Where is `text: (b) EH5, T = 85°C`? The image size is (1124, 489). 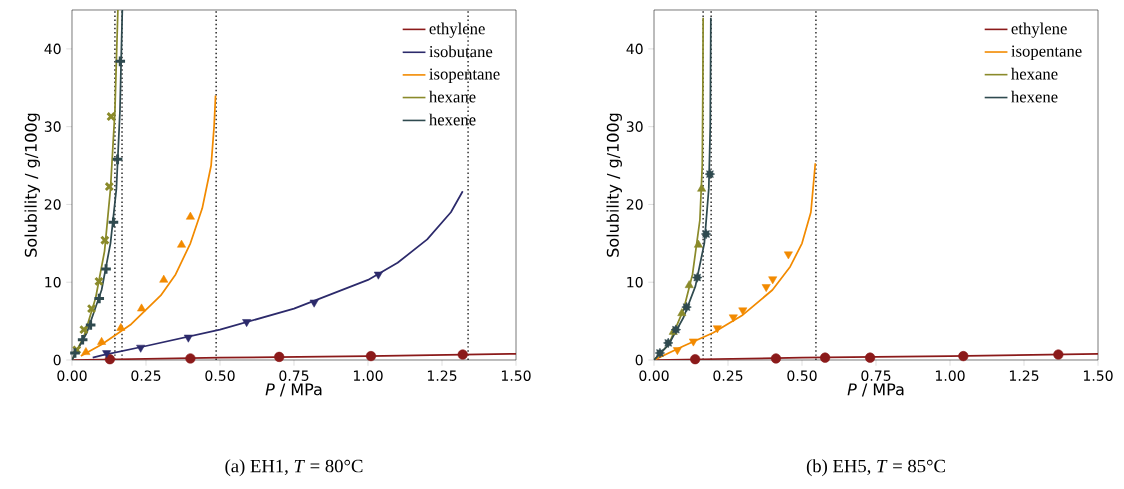
text: (b) EH5, T = 85°C is located at coordinates (875, 468).